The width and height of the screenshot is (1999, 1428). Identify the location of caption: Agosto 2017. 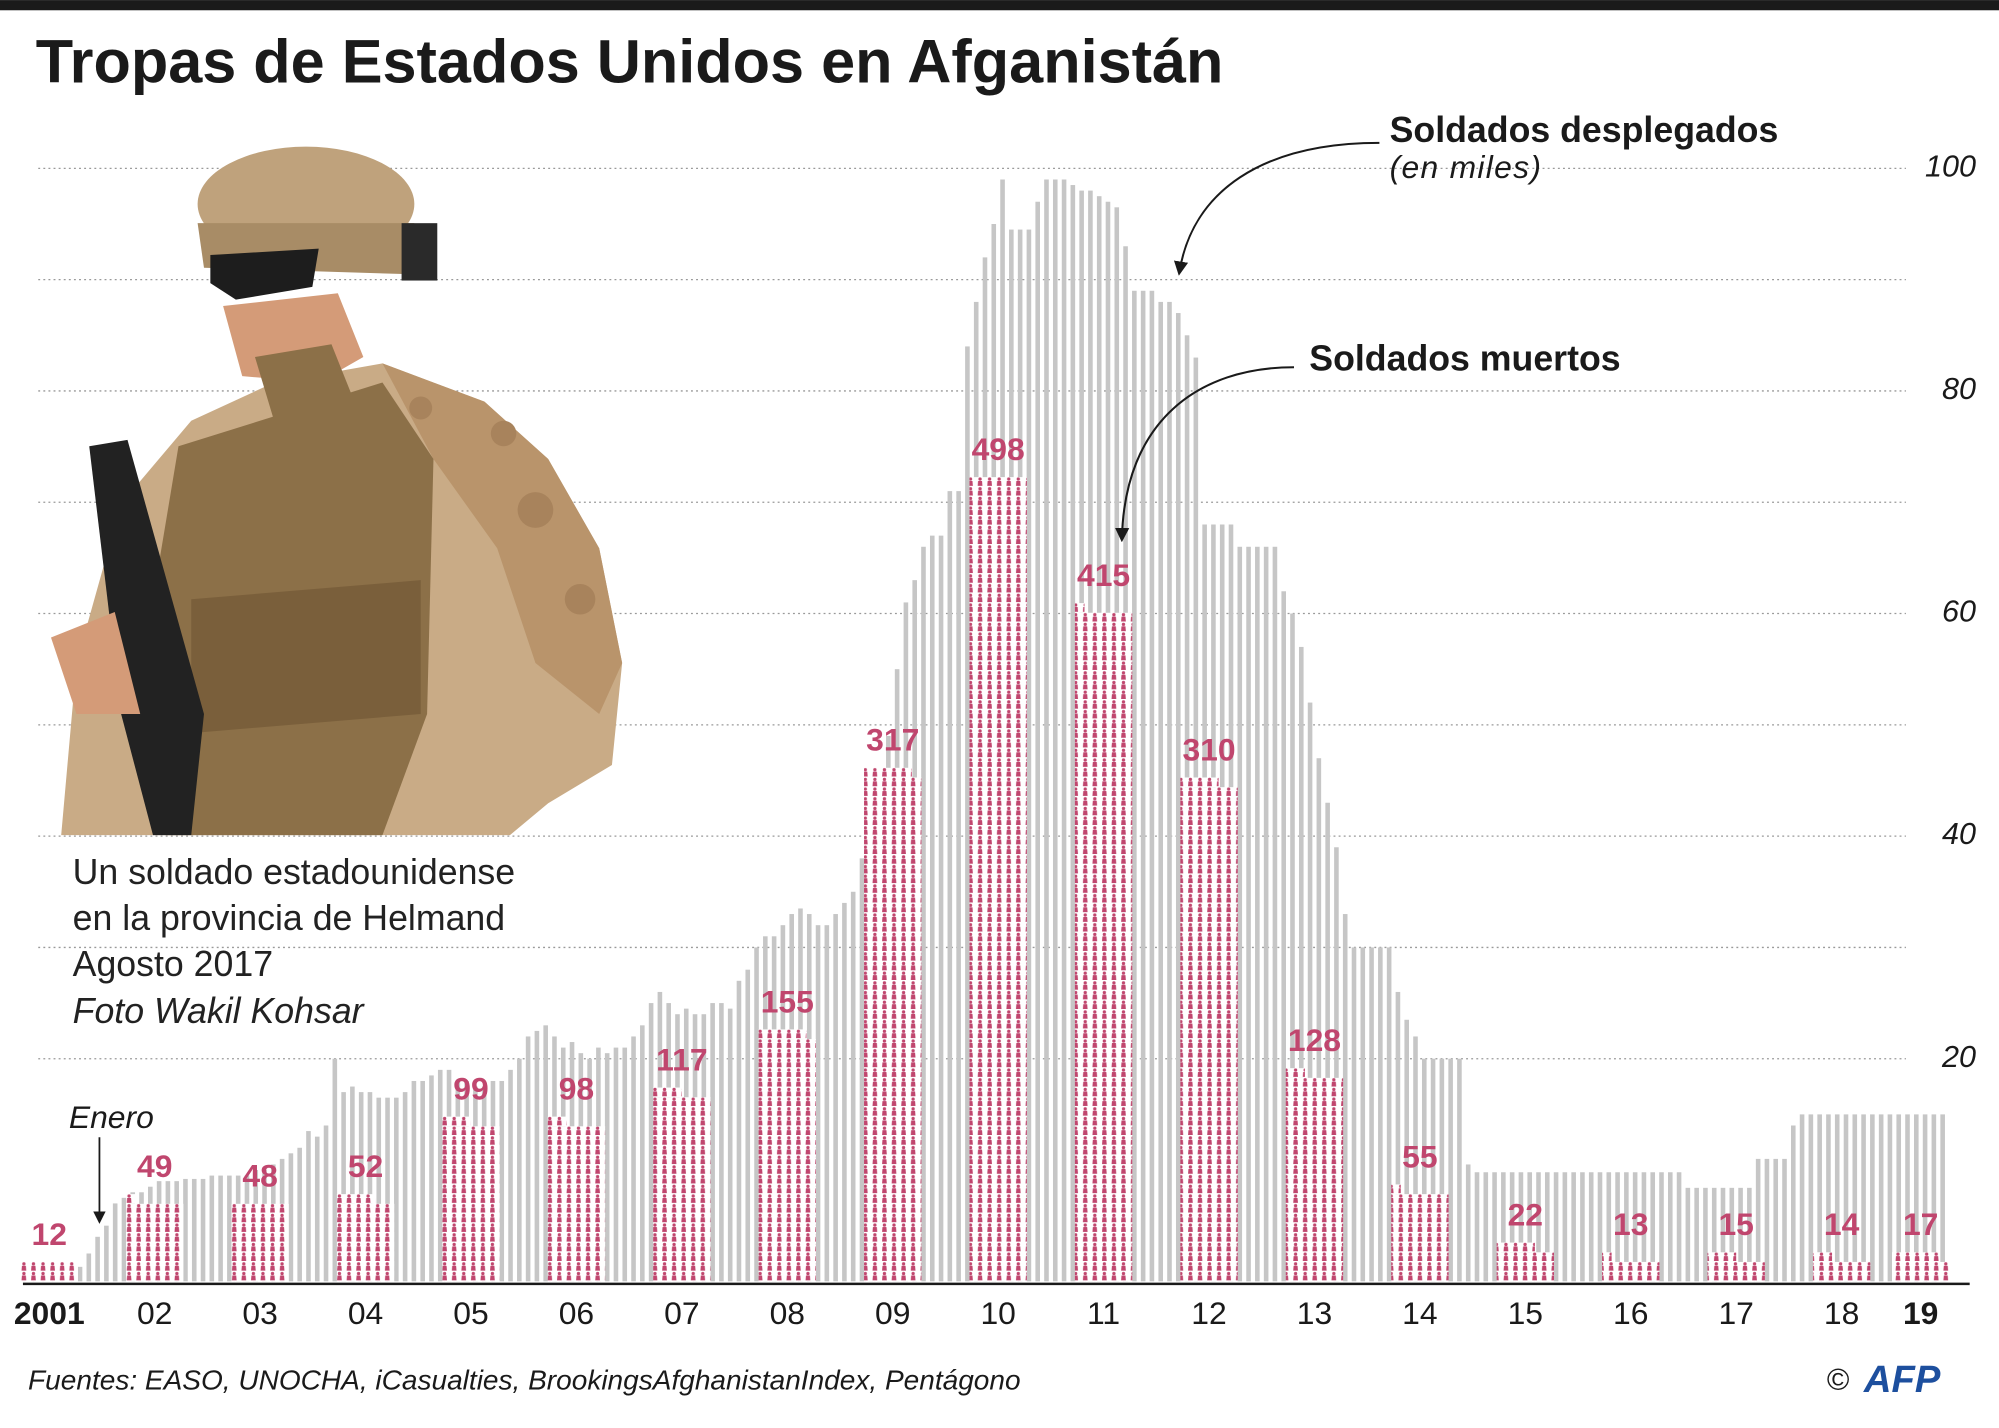
(173, 964).